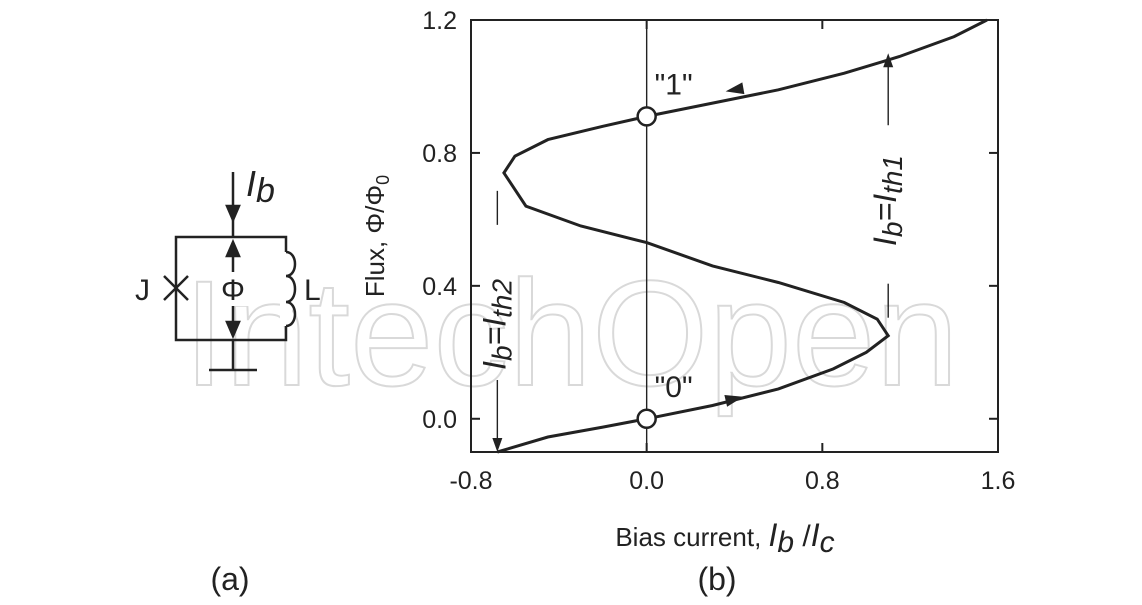 The image size is (1142, 605). Describe the element at coordinates (439, 287) in the screenshot. I see `y-tick-label: 0.4` at that location.